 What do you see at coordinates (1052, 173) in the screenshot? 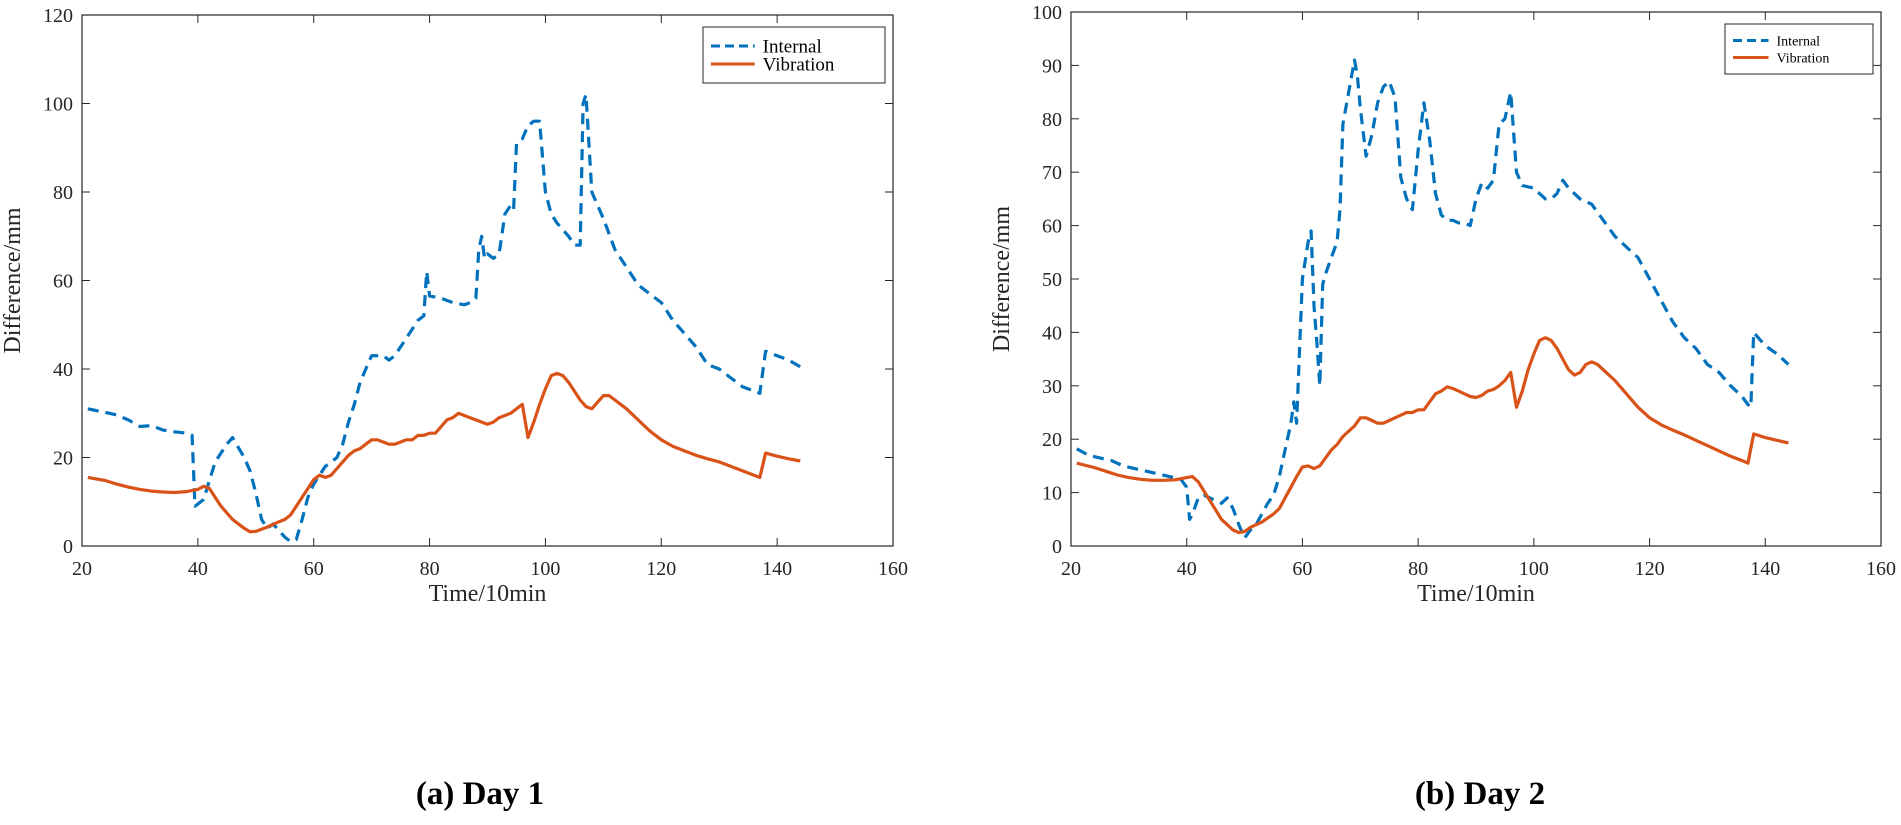
I see `y-tick-label: 70` at bounding box center [1052, 173].